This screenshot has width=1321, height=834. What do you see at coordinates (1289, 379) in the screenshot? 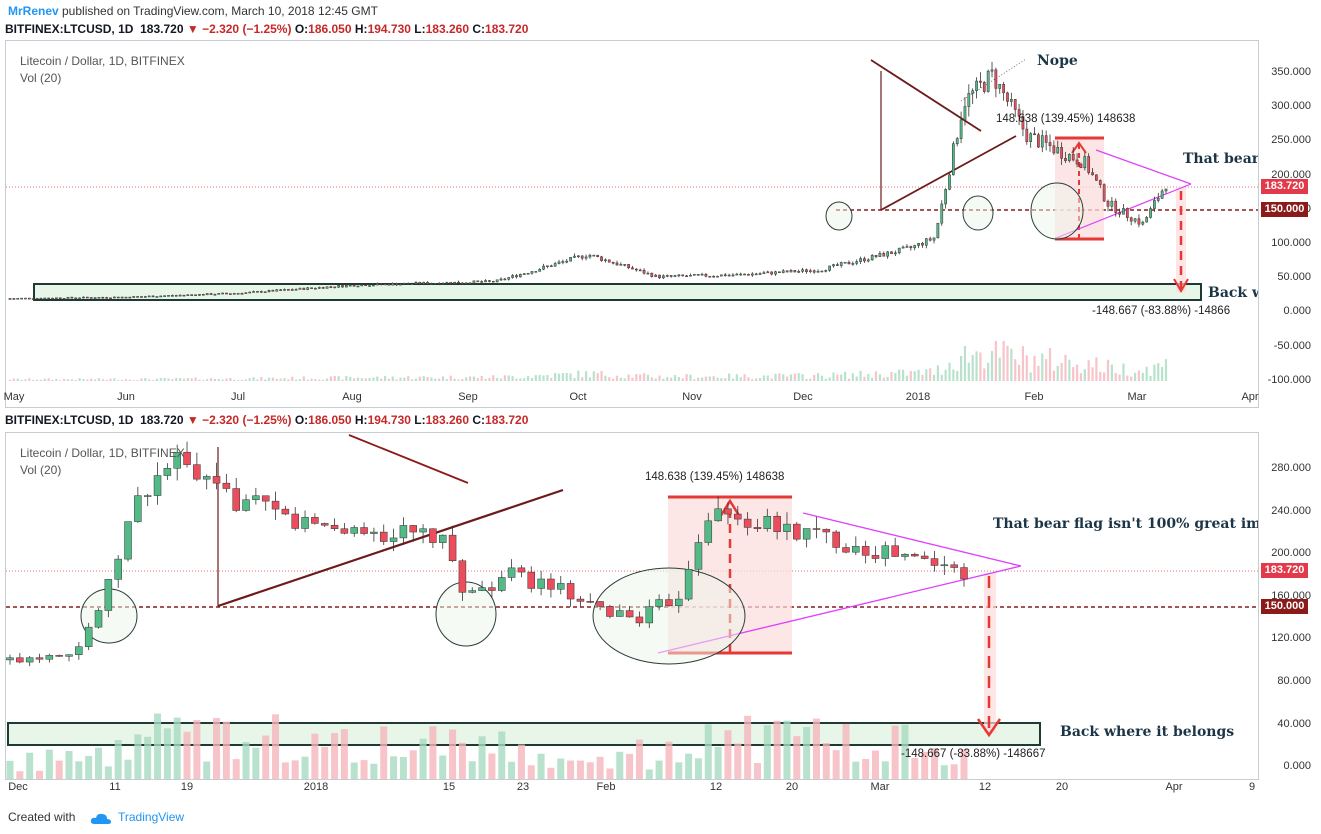
I see `y-tick-label: -100.000` at bounding box center [1289, 379].